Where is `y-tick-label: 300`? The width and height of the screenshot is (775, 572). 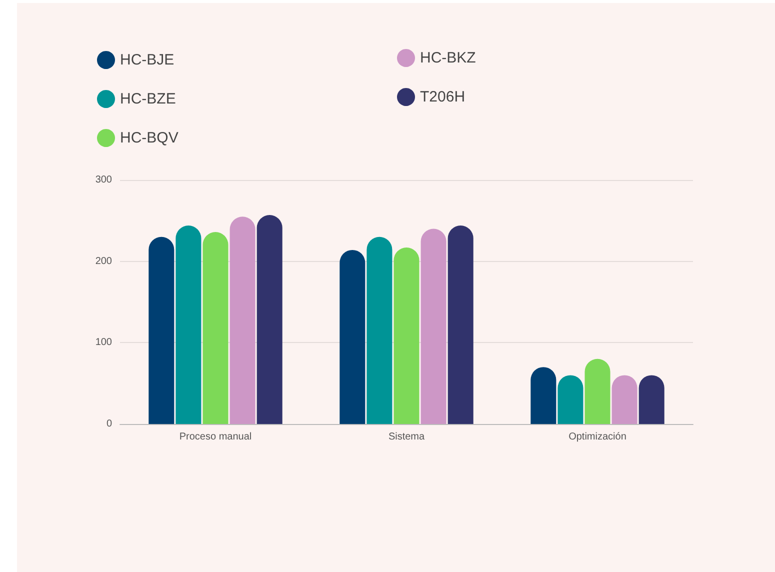 y-tick-label: 300 is located at coordinates (103, 180).